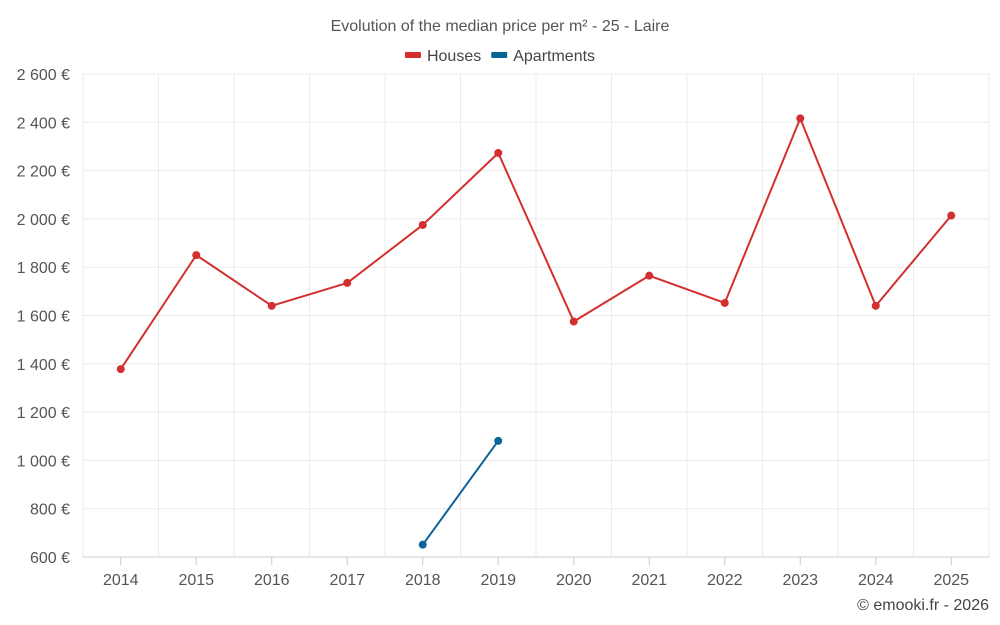 The width and height of the screenshot is (1000, 625). Describe the element at coordinates (43, 365) in the screenshot. I see `y-tick-label: 1 400 €` at that location.